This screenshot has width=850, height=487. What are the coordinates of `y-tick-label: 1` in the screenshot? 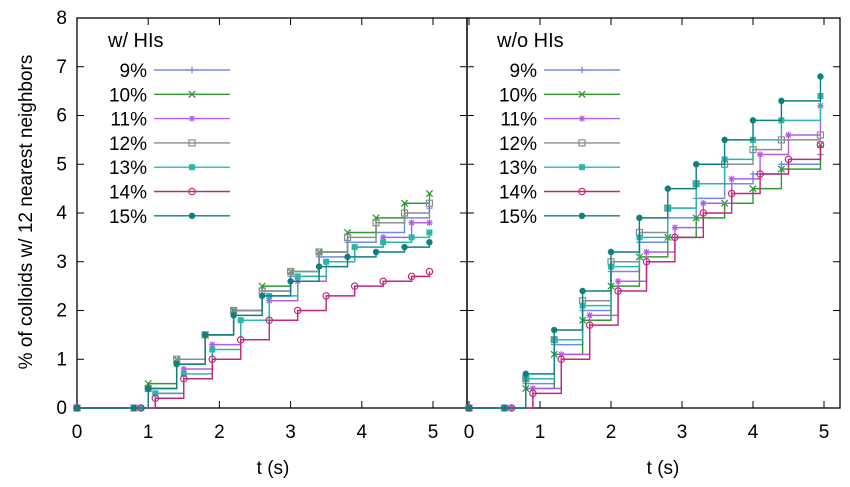 It's located at (61, 359).